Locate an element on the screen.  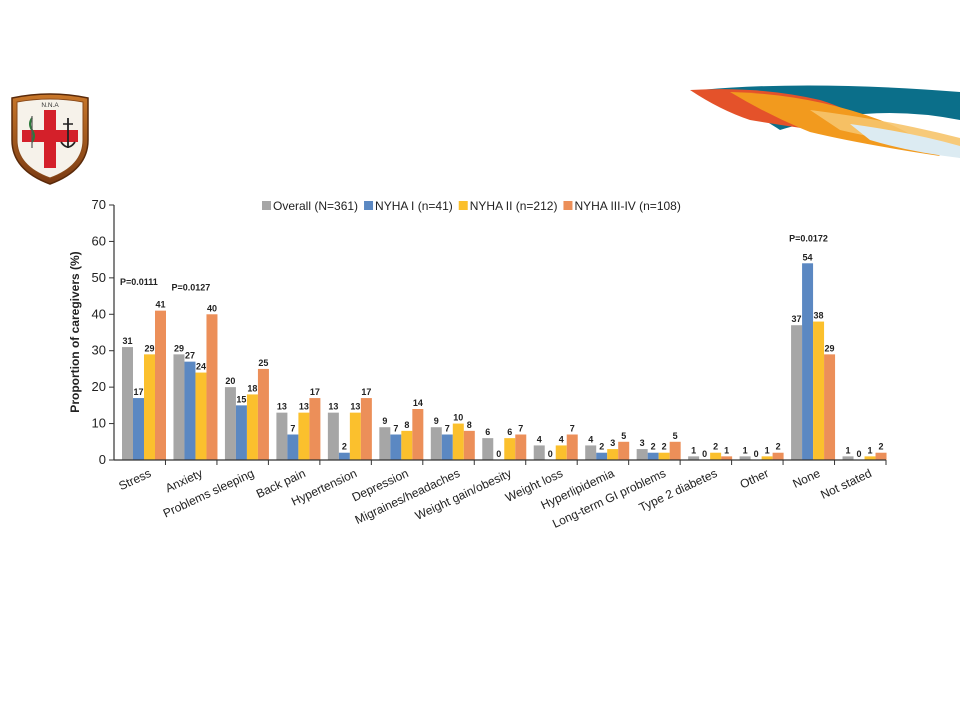
data-label: 31 is located at coordinates (127, 341).